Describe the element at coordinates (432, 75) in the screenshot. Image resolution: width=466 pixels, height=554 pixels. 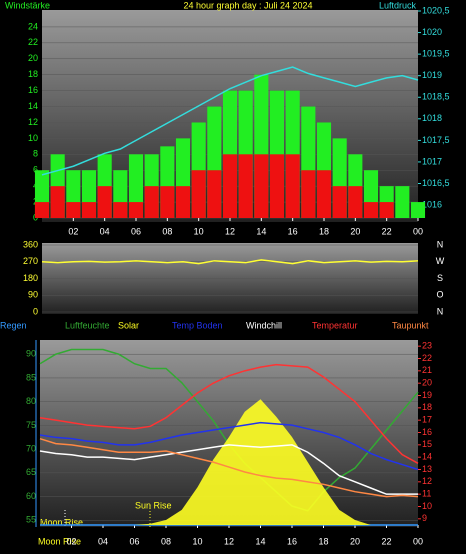
I see `y2-tick-label: 1019` at that location.